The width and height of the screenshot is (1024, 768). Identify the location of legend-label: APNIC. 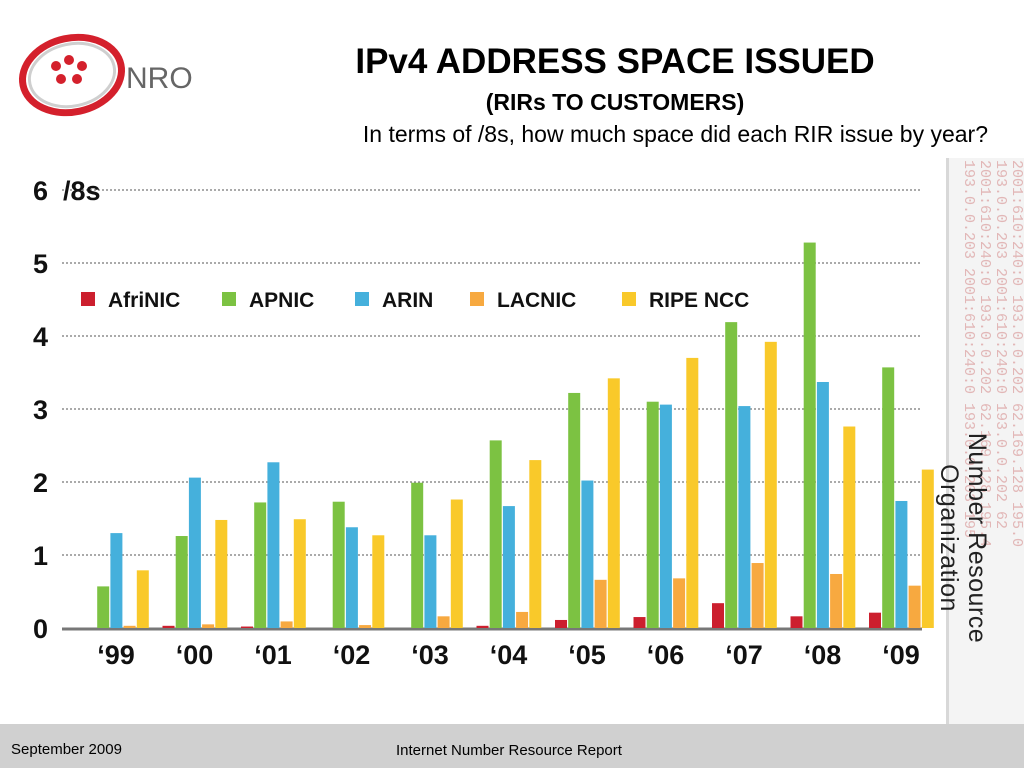
(281, 300).